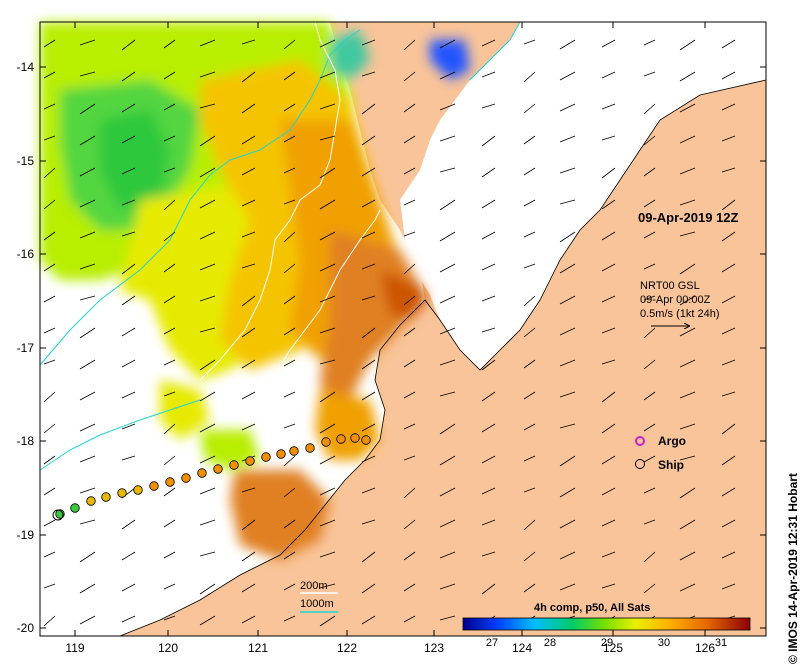 This screenshot has height=672, width=809. What do you see at coordinates (168, 648) in the screenshot?
I see `x-tick-label: 120` at bounding box center [168, 648].